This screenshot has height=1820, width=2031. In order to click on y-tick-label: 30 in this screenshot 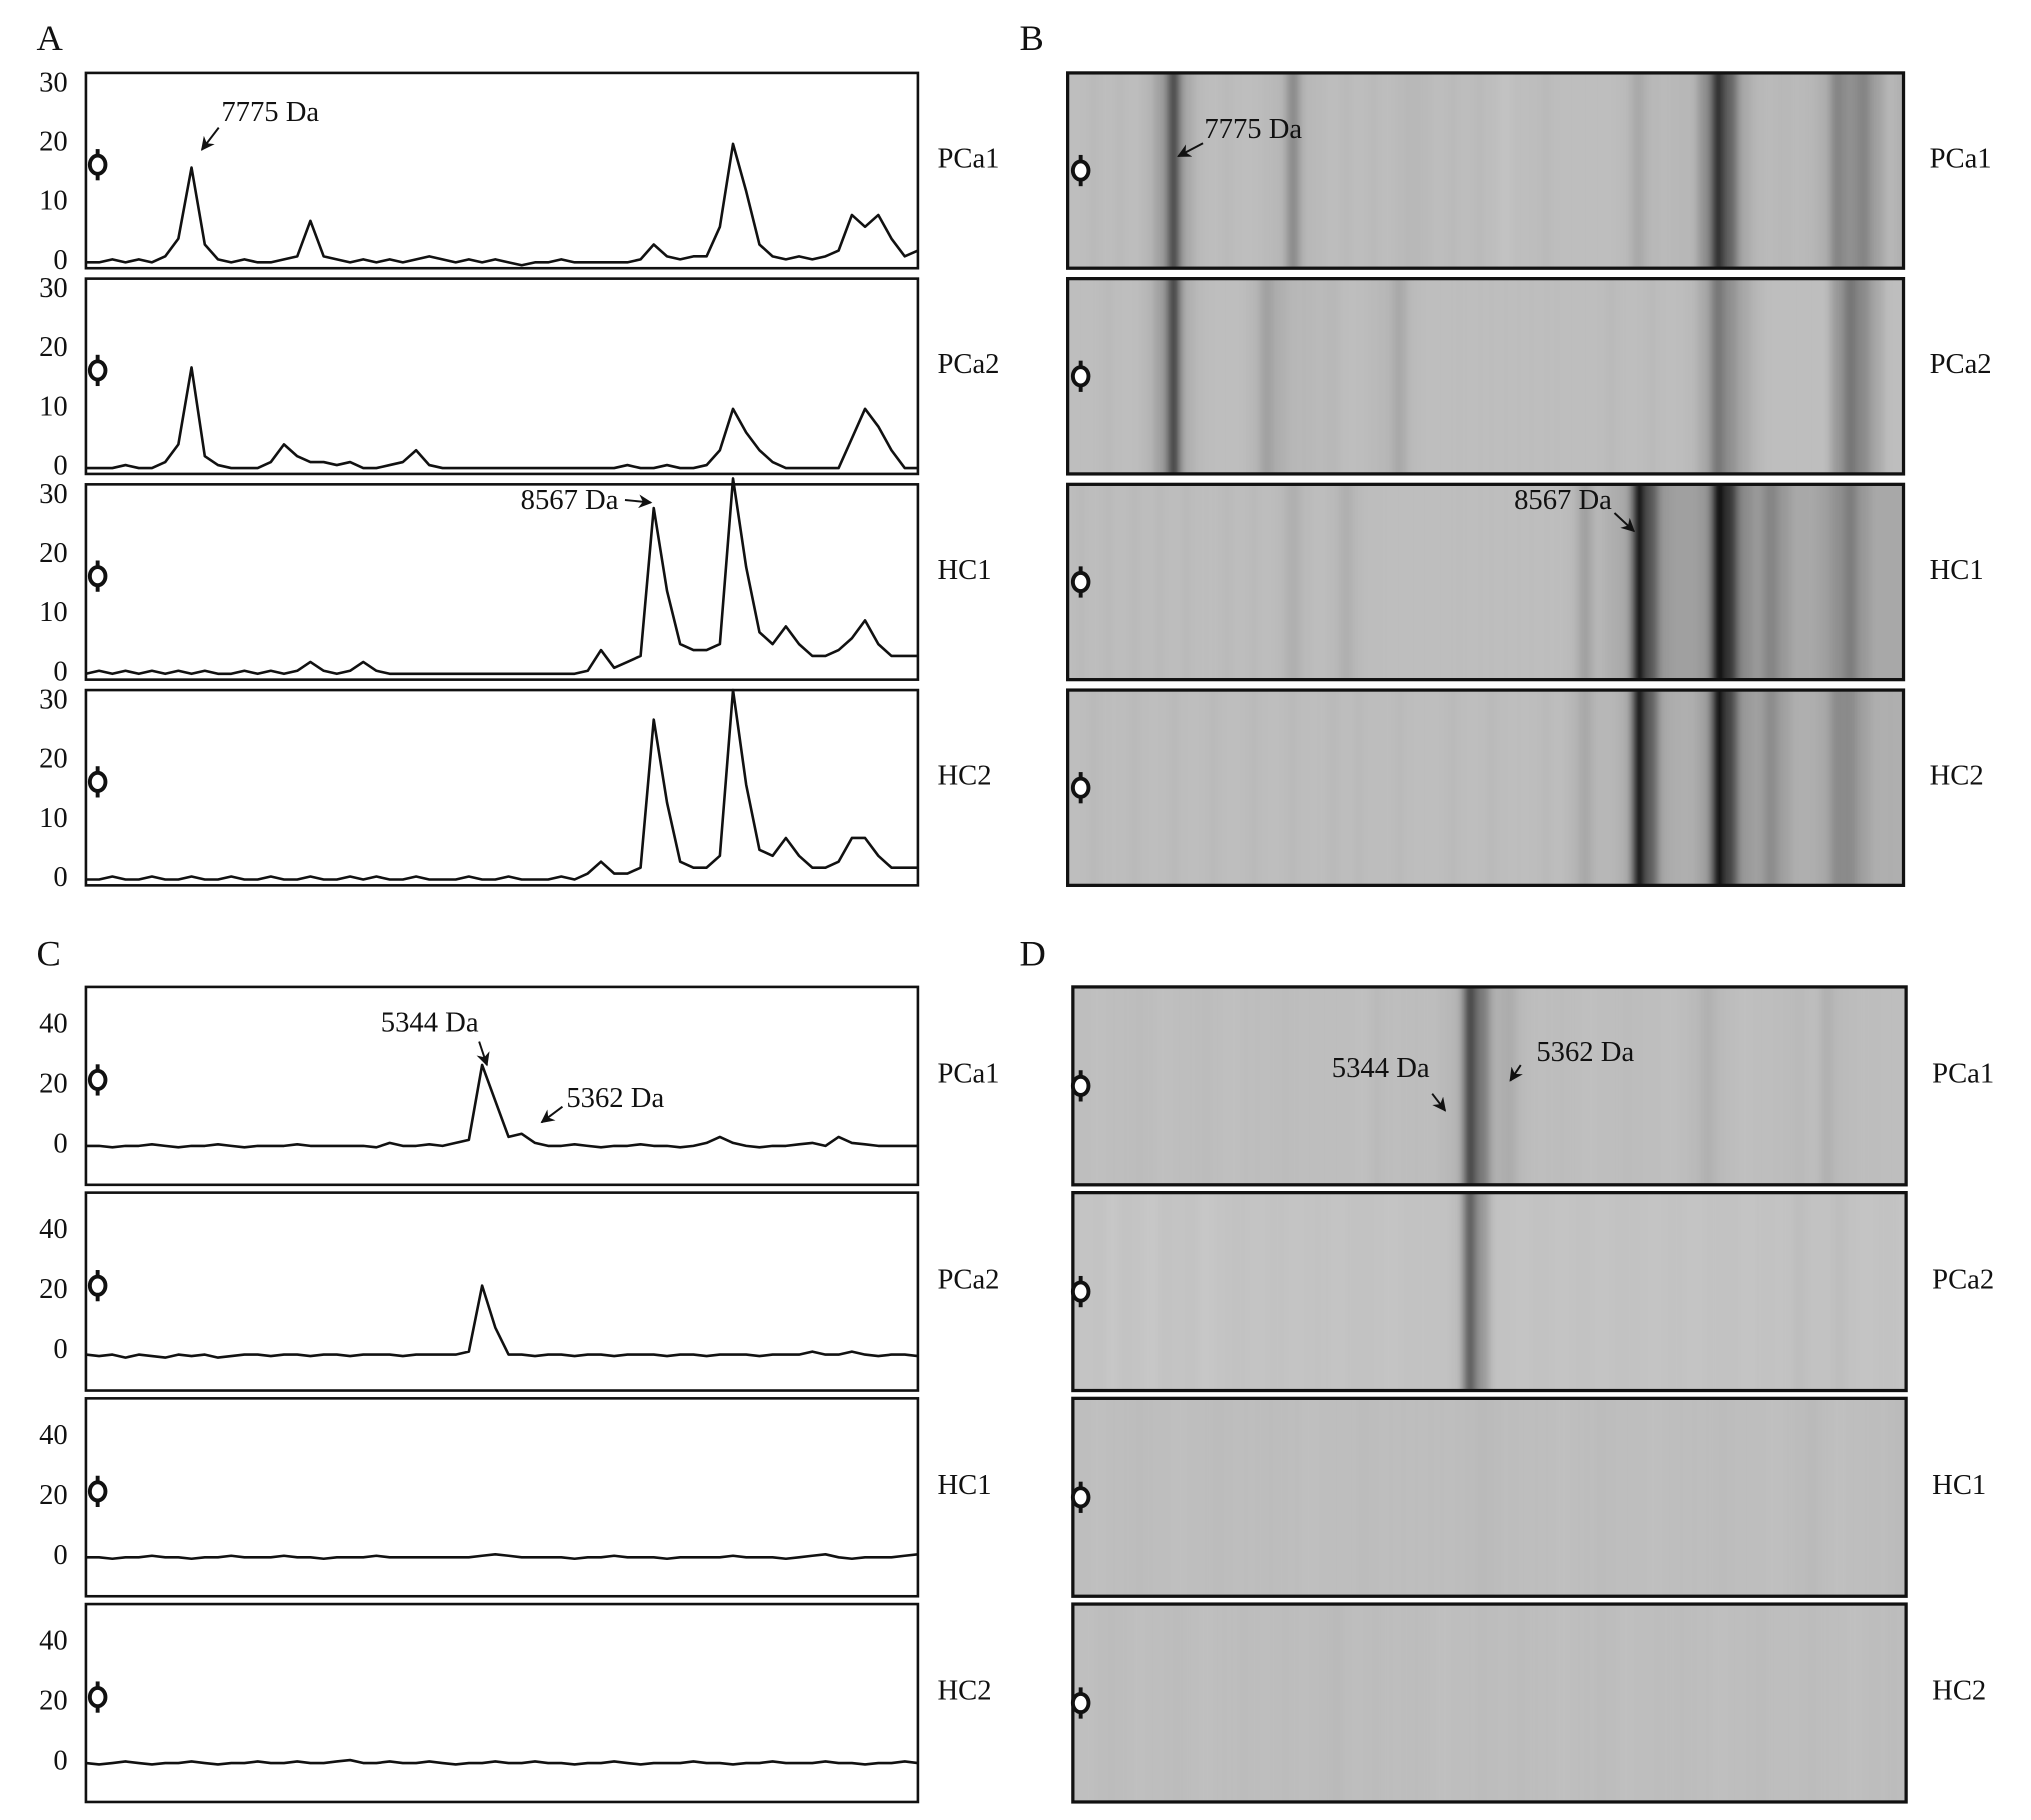, I will do `click(53, 288)`.